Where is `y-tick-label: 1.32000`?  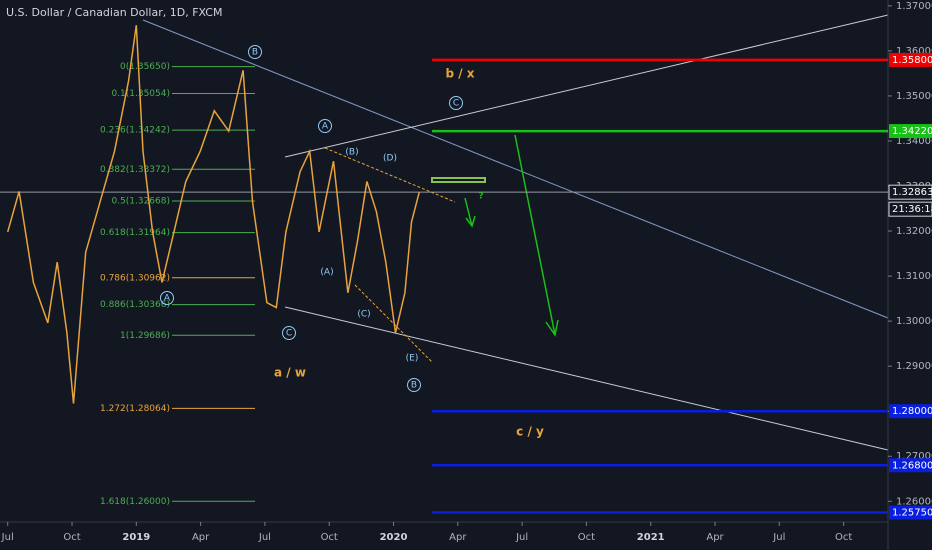
y-tick-label: 1.32000 is located at coordinates (914, 231).